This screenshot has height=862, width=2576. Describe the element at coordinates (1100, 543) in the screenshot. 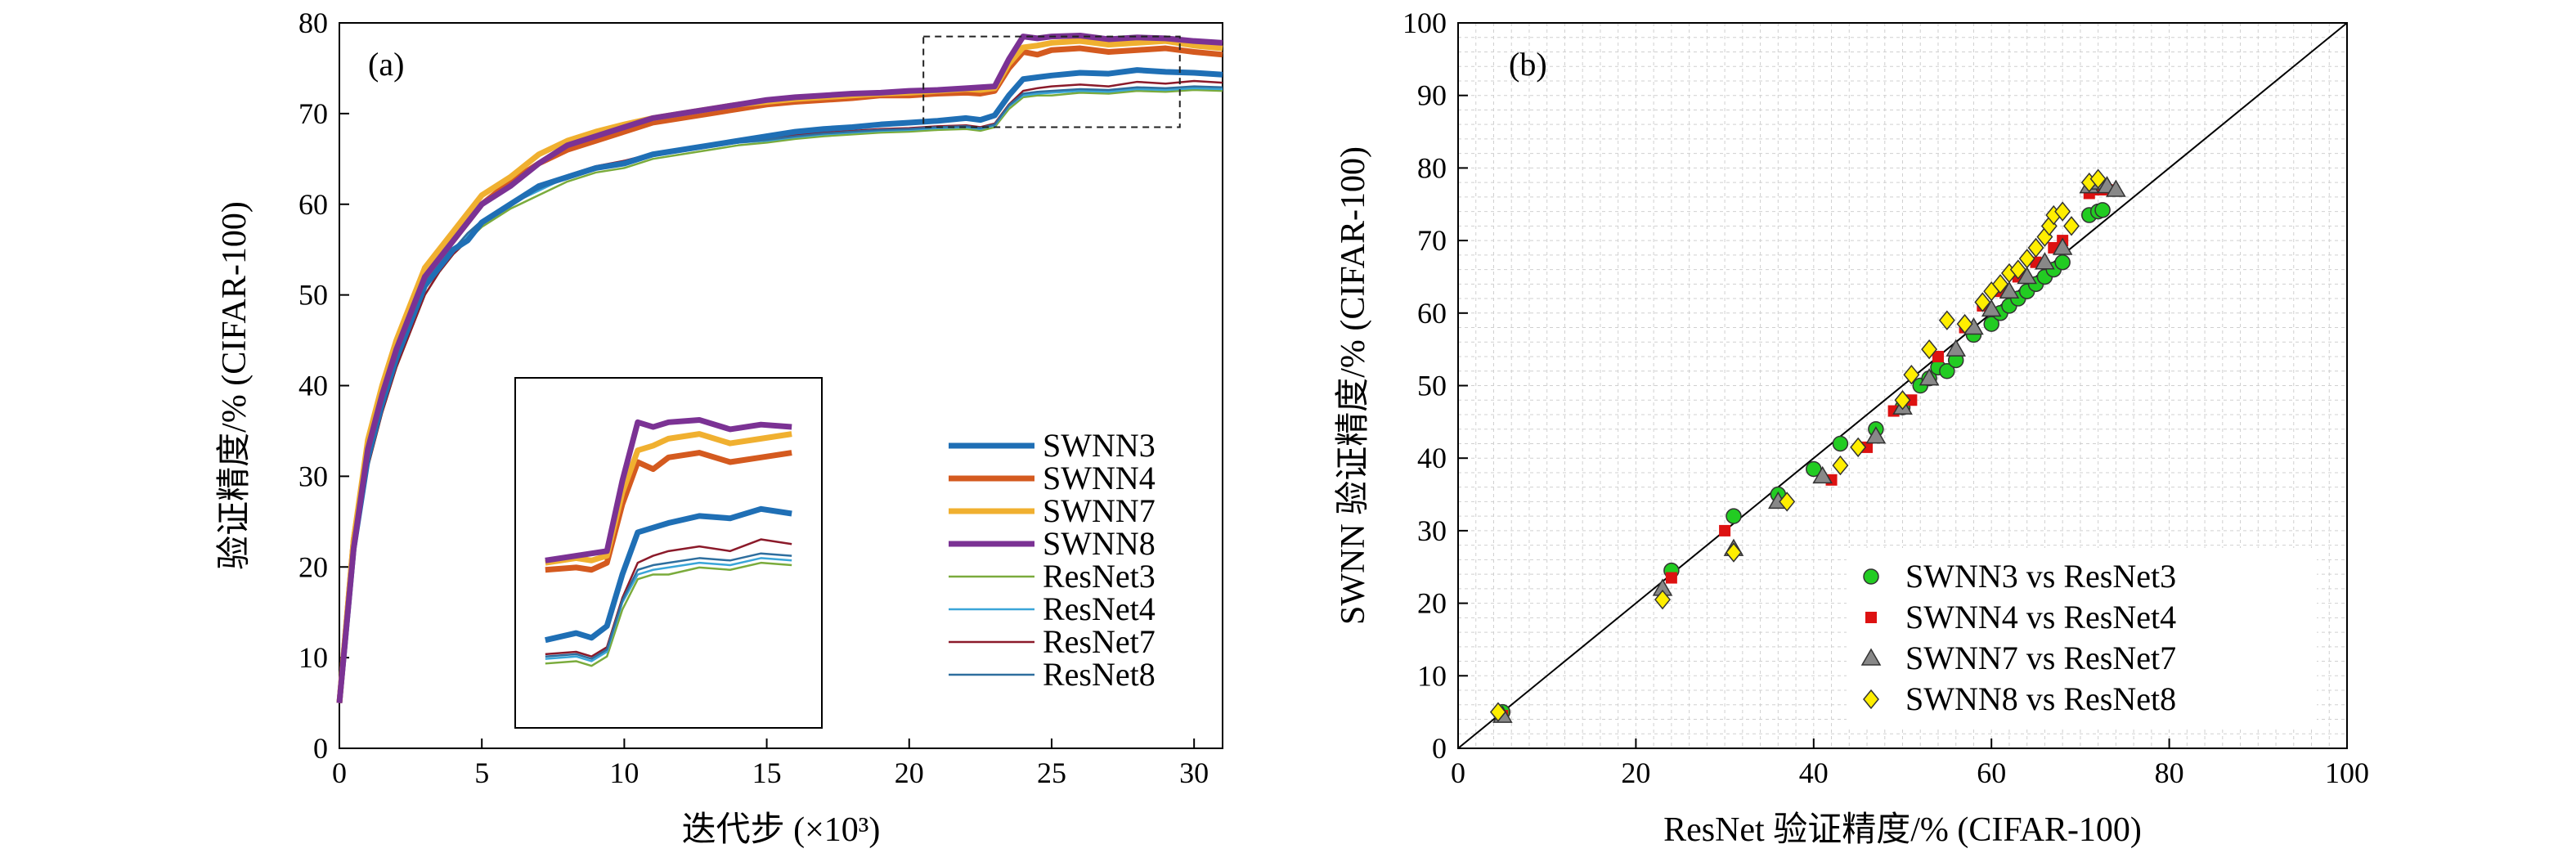

I see `legend-label-swnn8: SWNN8` at that location.